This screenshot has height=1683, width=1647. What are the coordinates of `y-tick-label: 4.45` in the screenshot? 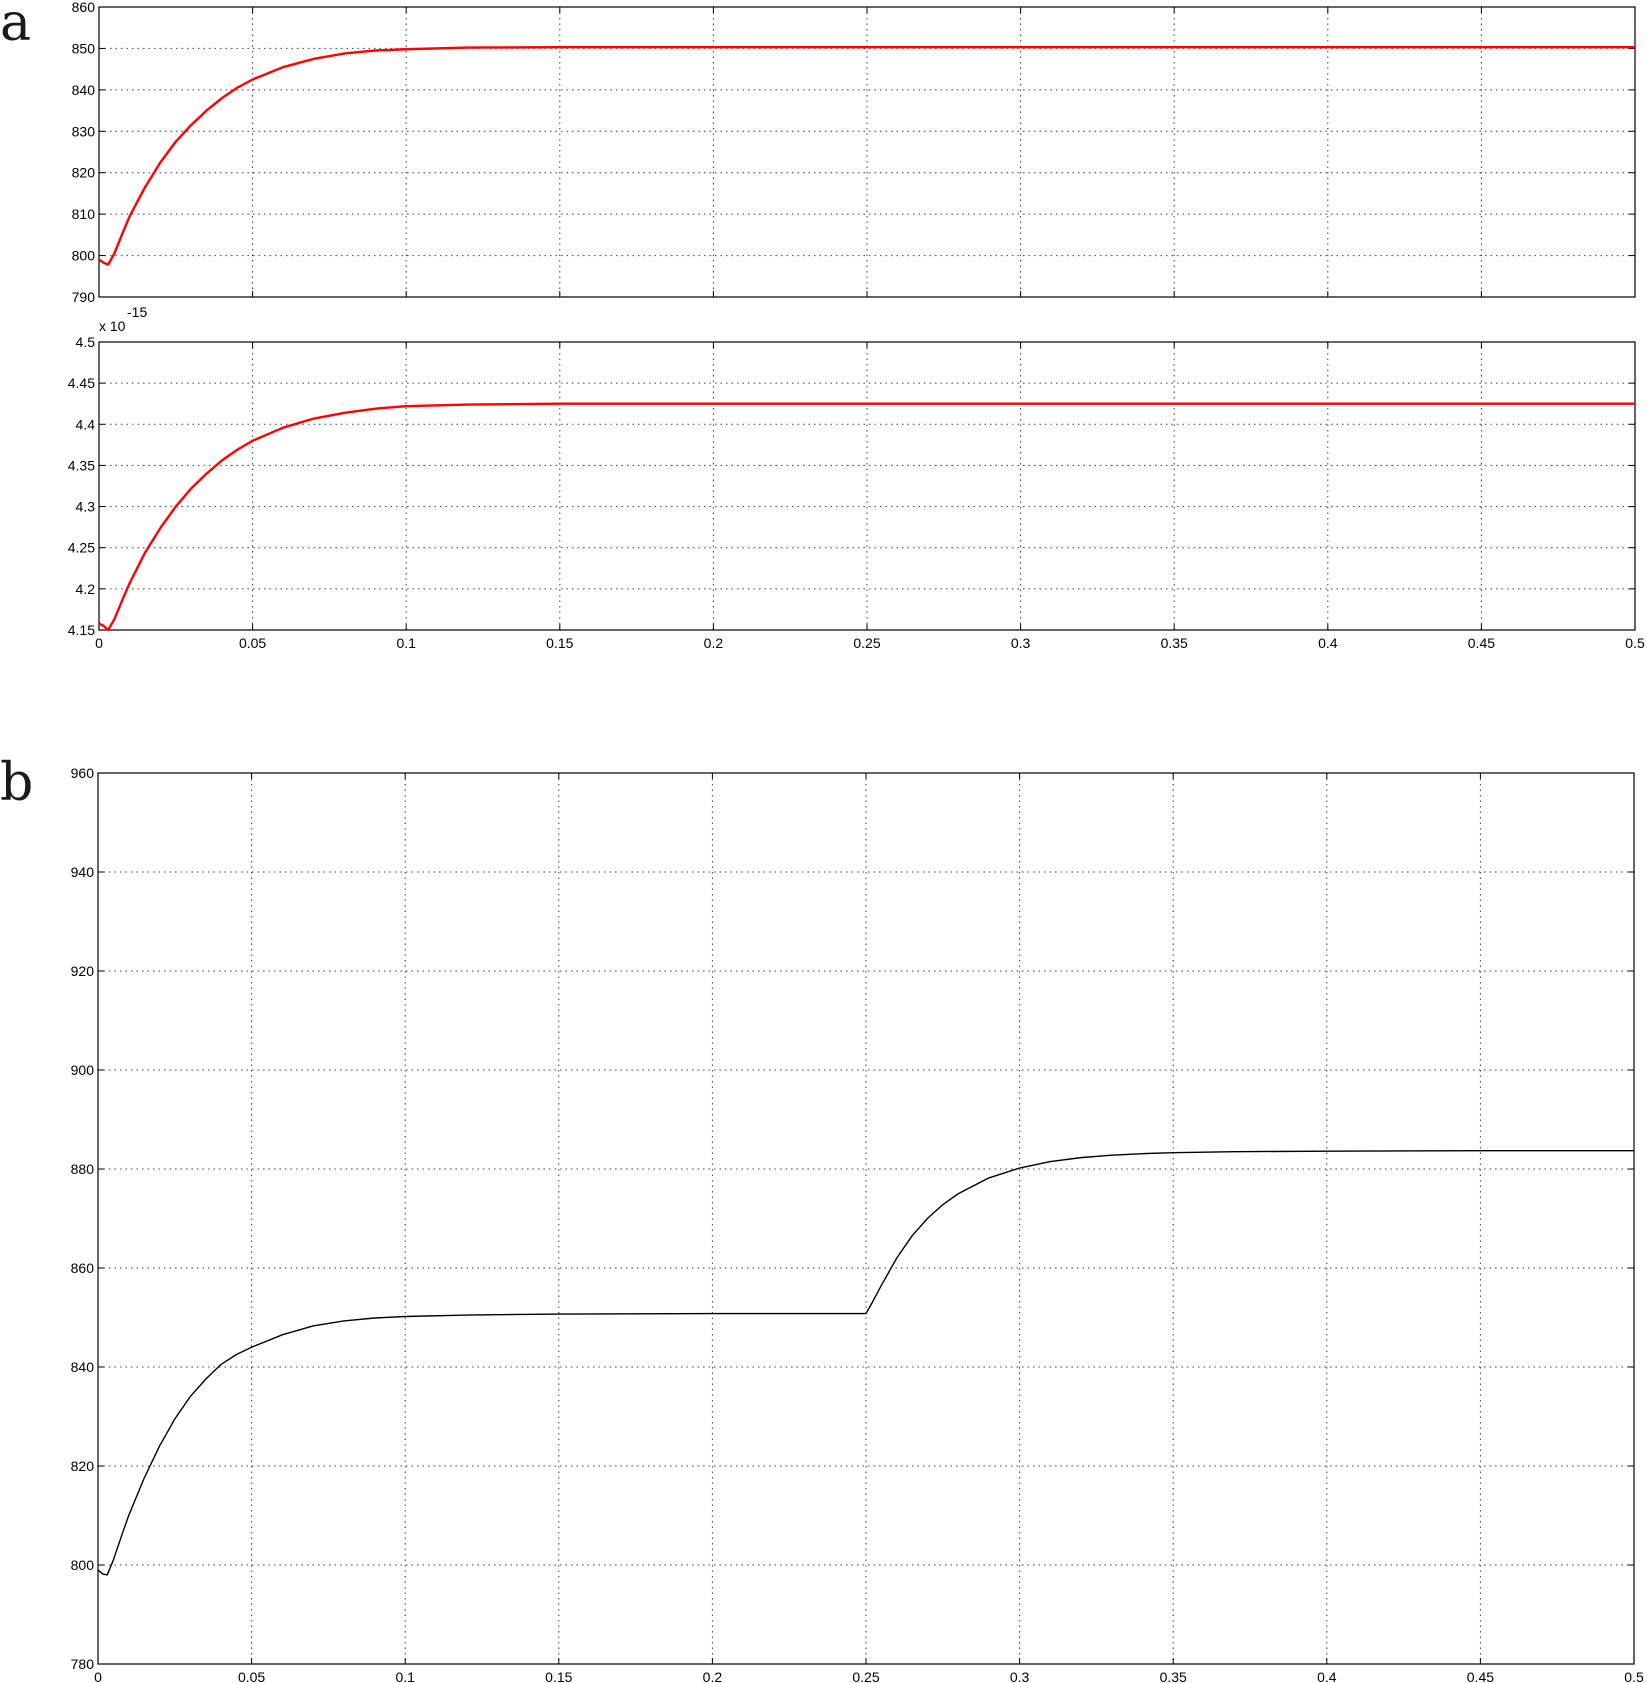 It's located at (81, 383).